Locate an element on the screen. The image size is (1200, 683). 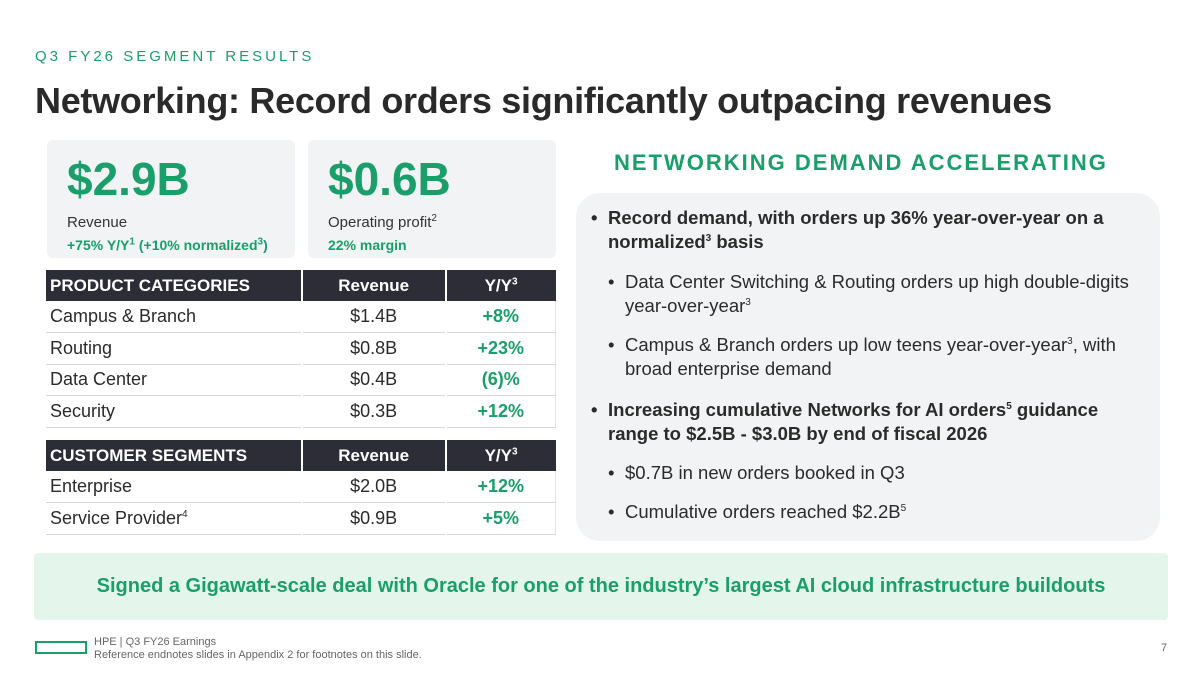
kpi-revenue-value: $2.9B is located at coordinates (128, 179).